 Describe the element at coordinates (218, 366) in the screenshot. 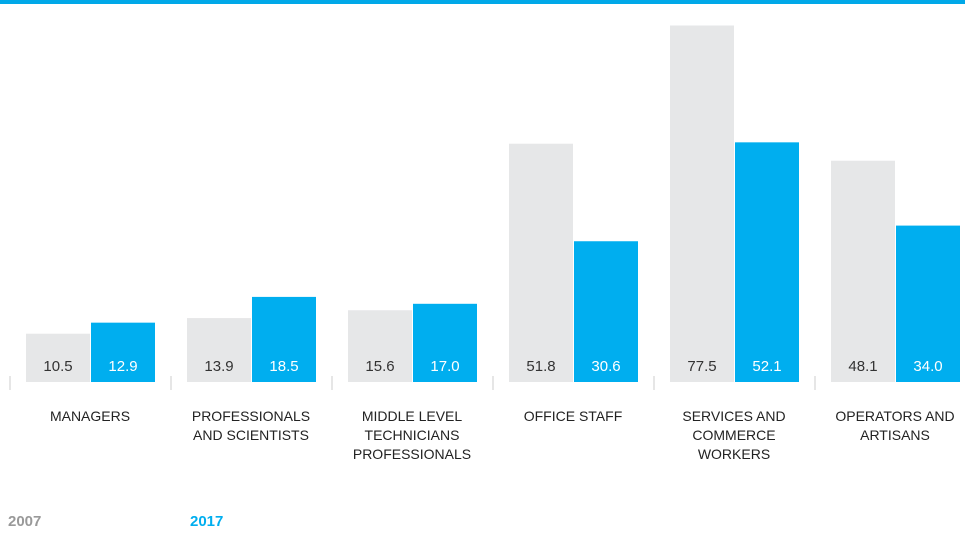

I see `value-label: 13.9` at that location.